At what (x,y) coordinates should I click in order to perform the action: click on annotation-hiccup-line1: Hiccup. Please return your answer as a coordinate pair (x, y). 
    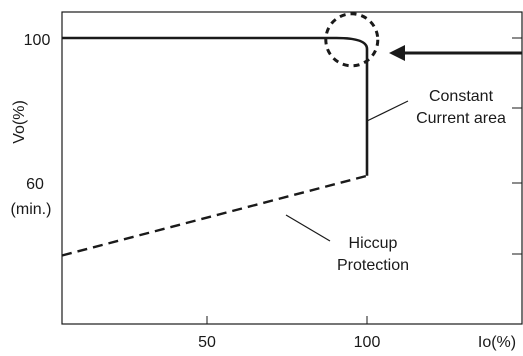
    Looking at the image, I should click on (373, 243).